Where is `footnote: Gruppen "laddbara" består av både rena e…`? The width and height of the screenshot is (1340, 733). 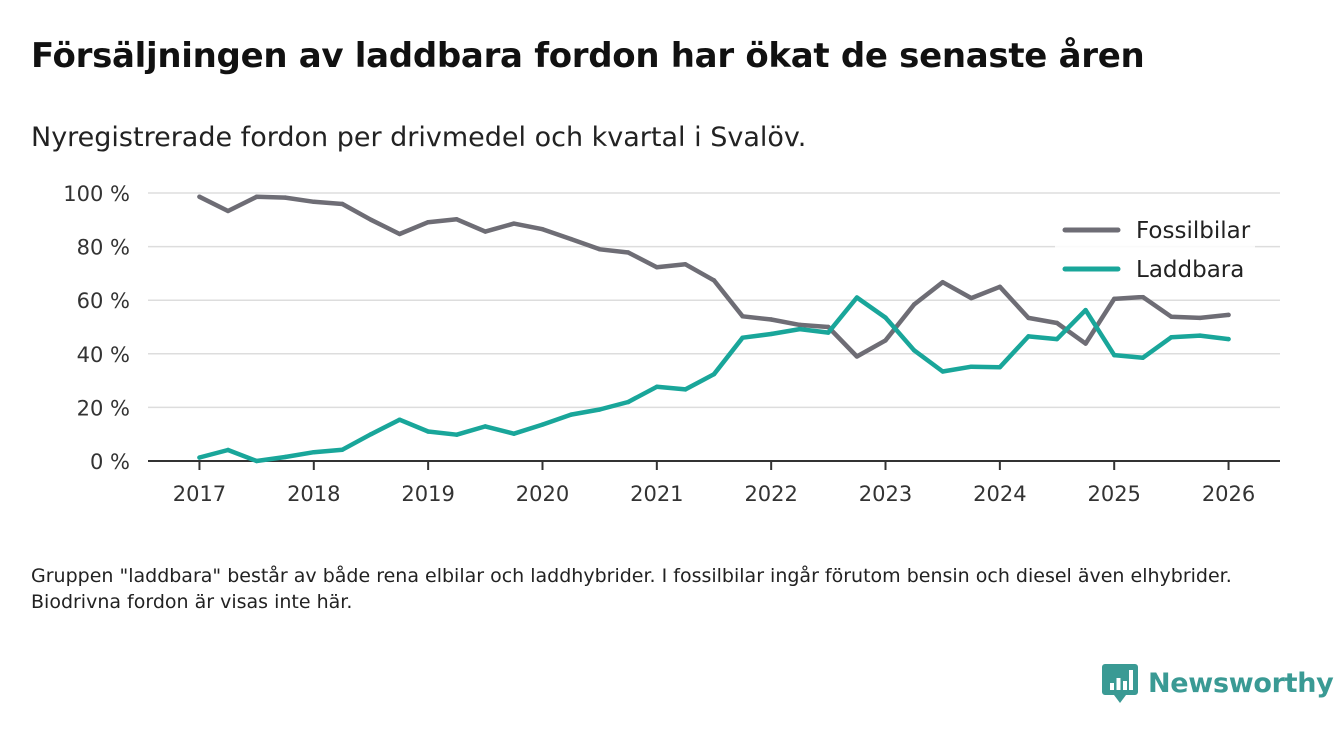
footnote: Gruppen "laddbara" består av både rena e… is located at coordinates (631, 589).